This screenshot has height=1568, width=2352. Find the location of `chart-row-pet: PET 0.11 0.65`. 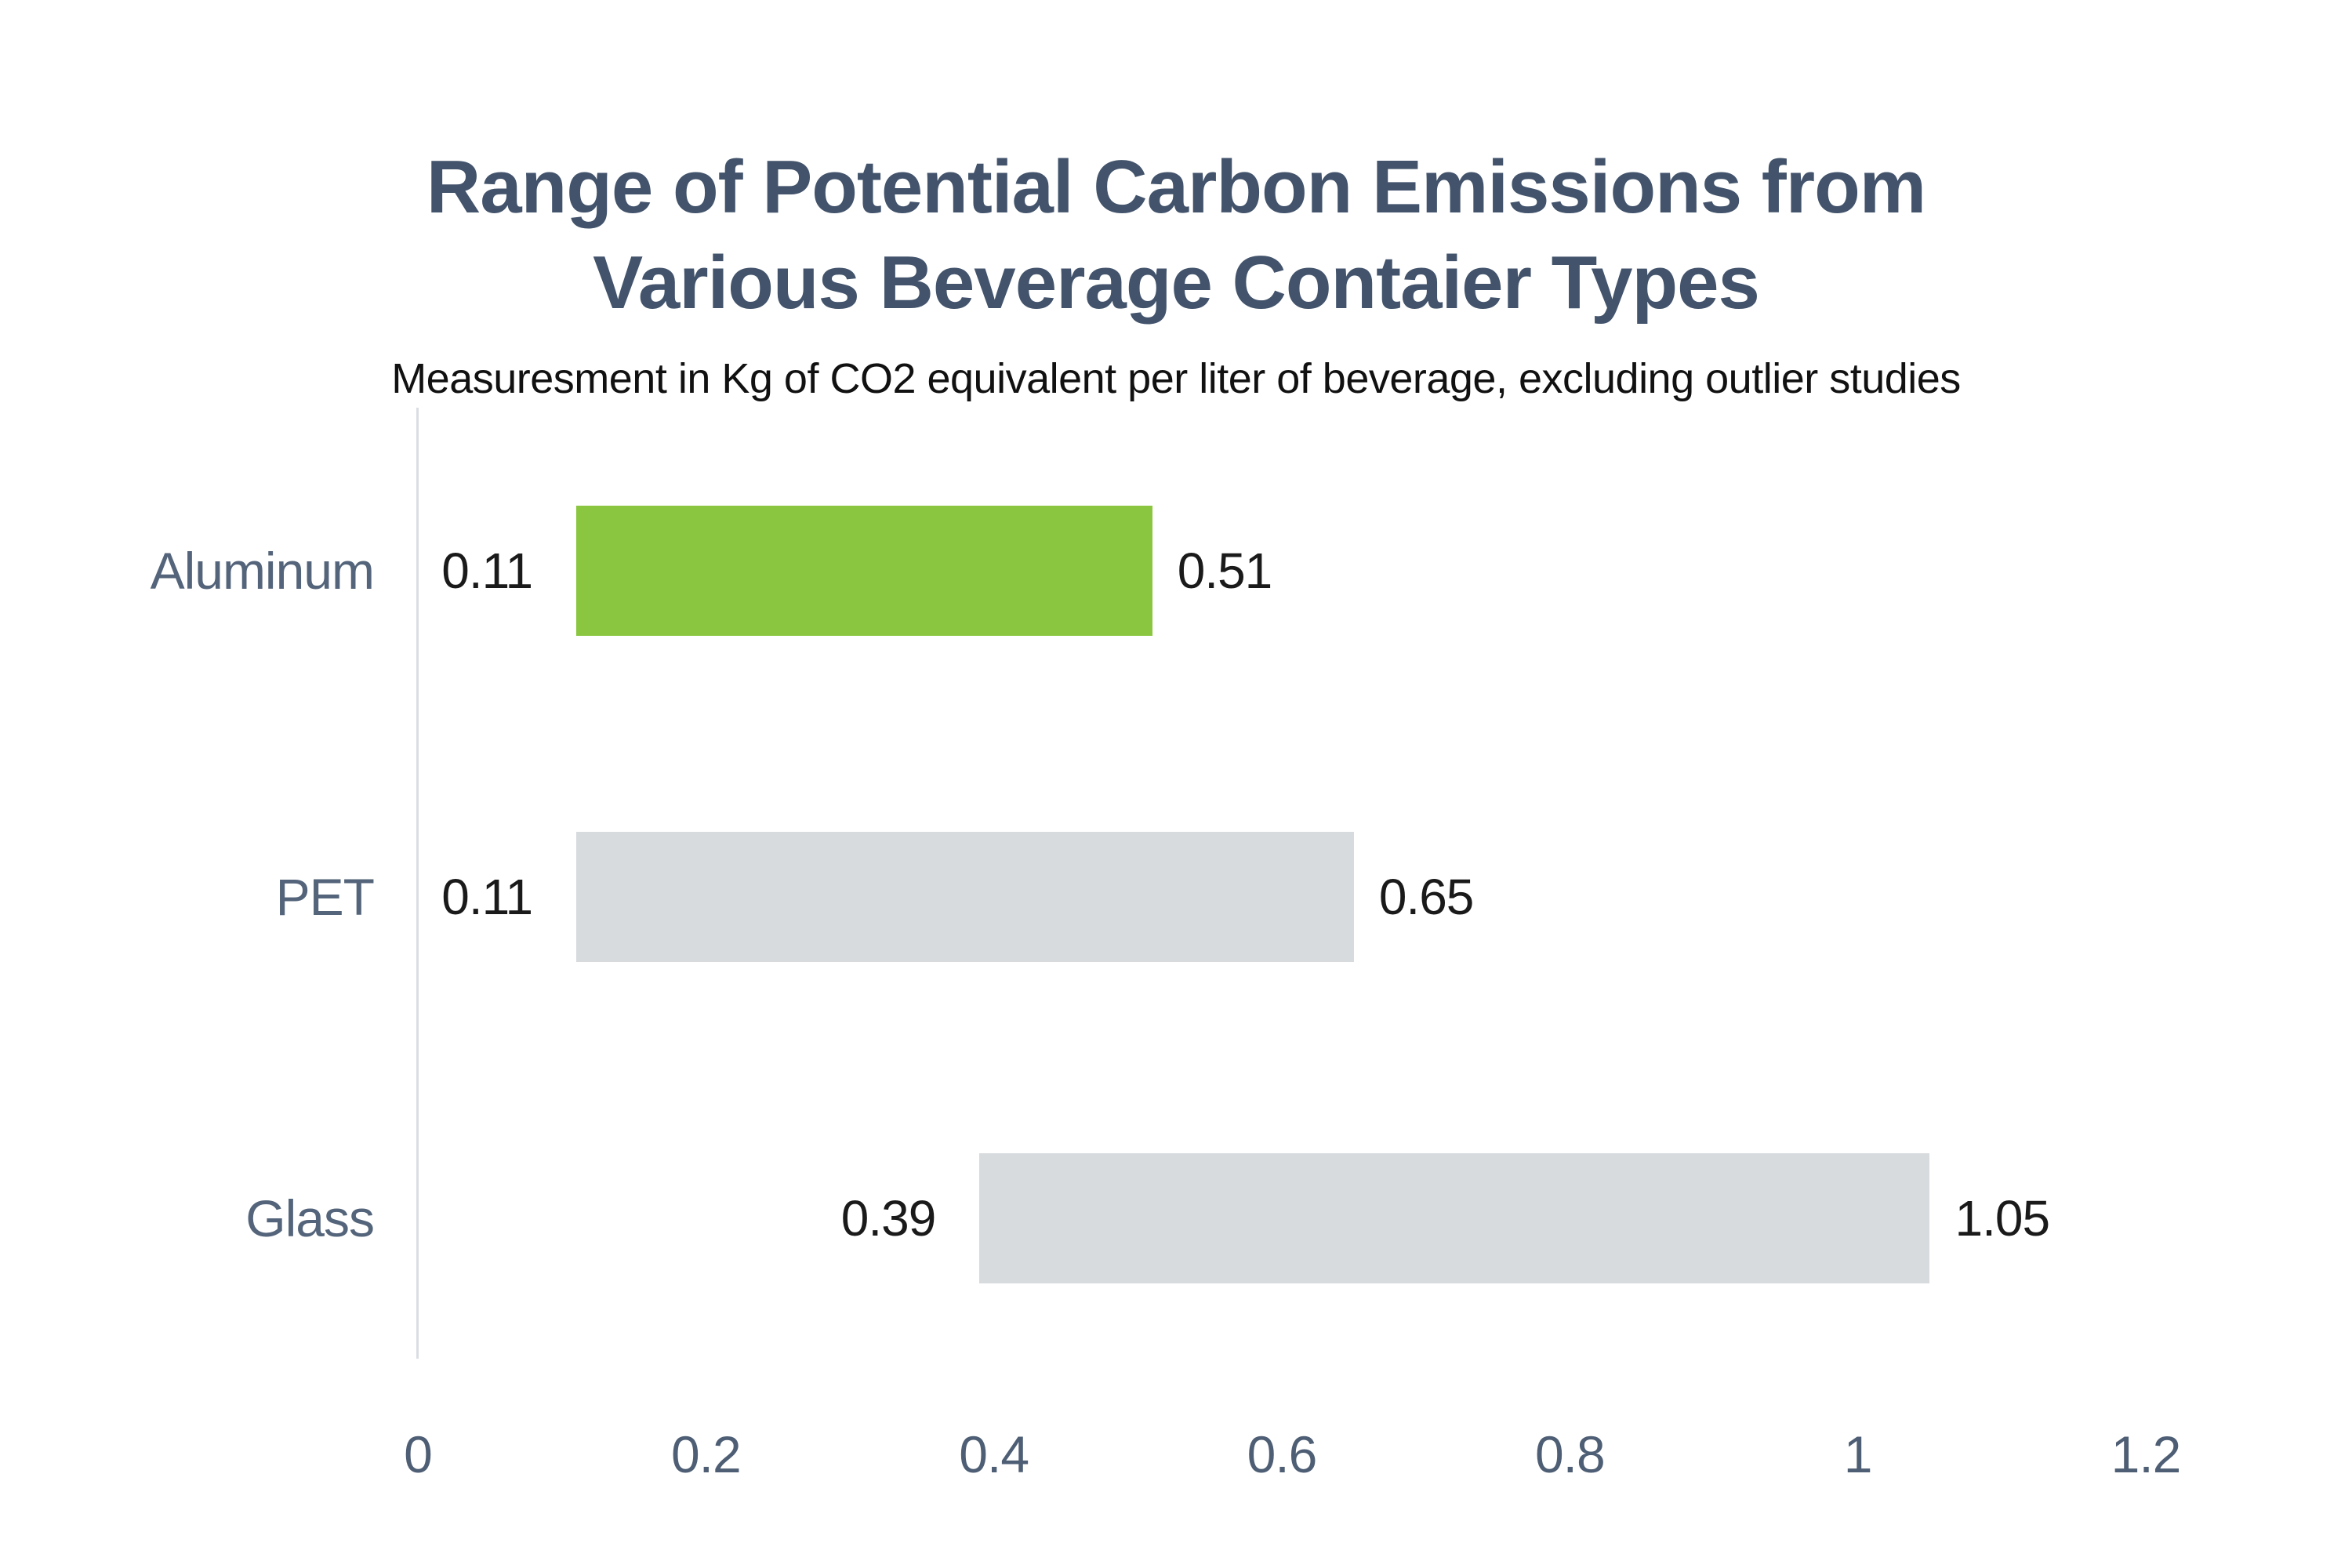

chart-row-pet: PET 0.11 0.65 is located at coordinates (1211, 897).